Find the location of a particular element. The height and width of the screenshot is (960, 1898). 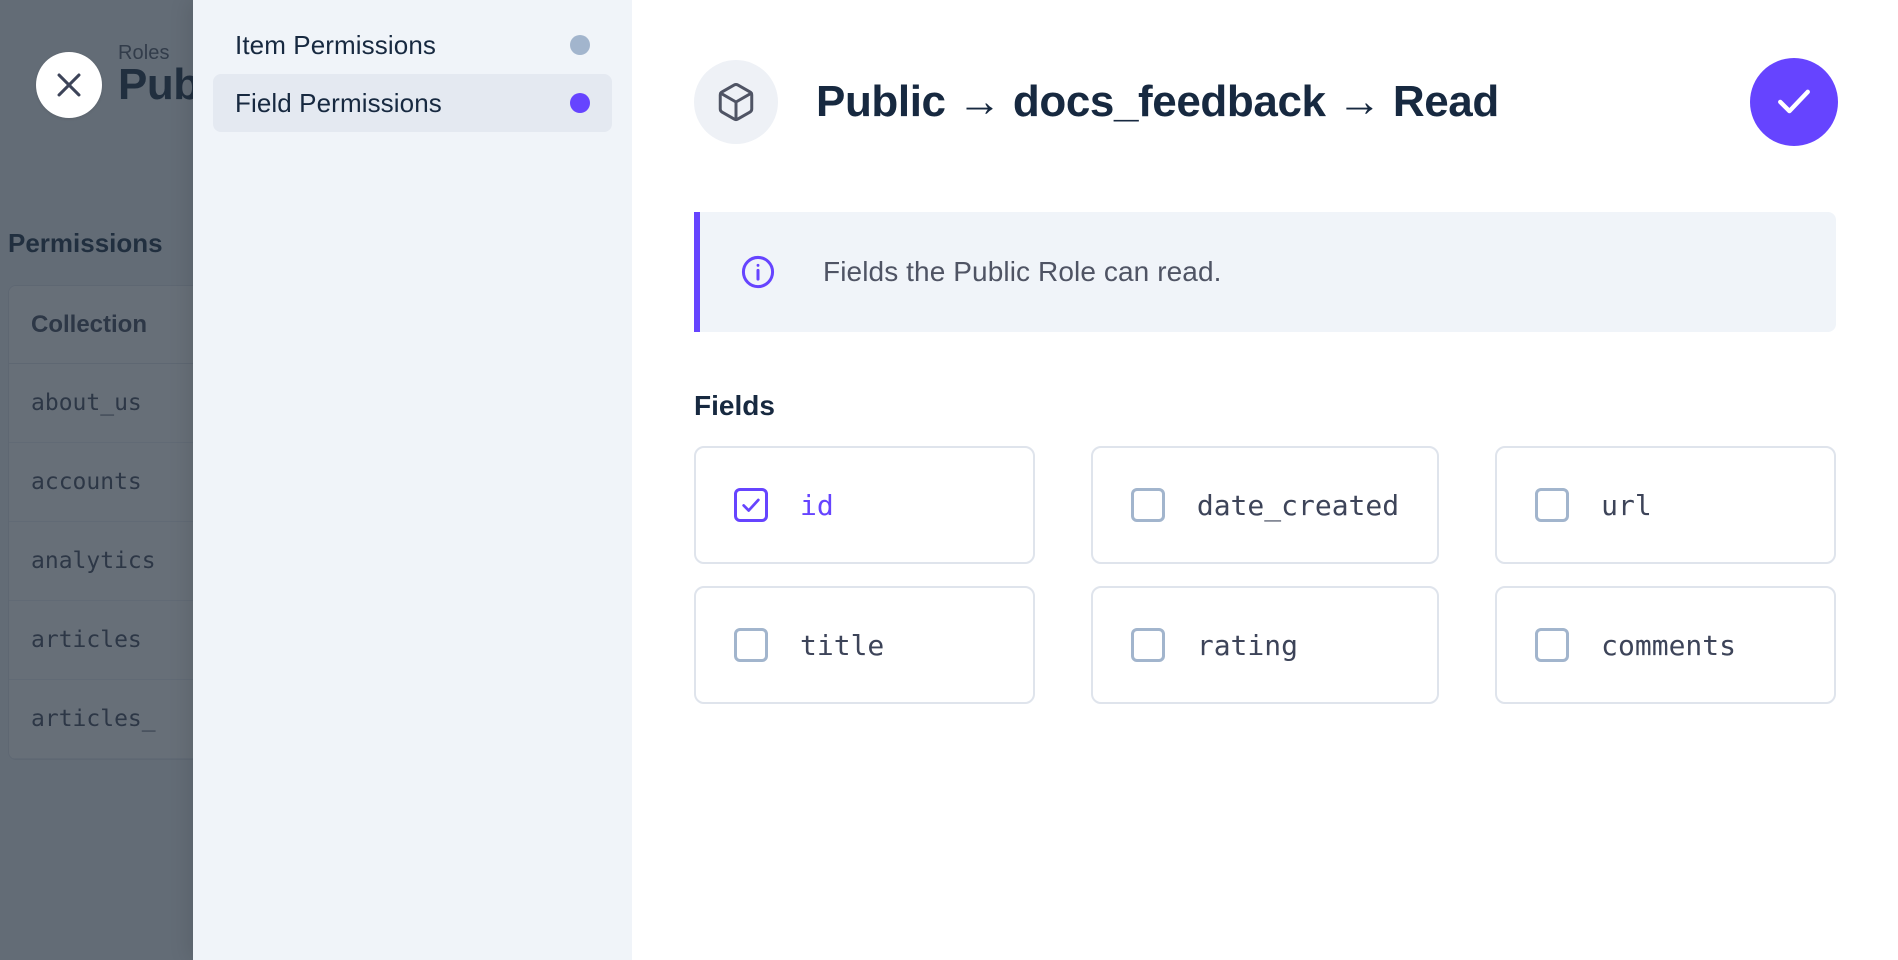

box-icon is located at coordinates (736, 102).